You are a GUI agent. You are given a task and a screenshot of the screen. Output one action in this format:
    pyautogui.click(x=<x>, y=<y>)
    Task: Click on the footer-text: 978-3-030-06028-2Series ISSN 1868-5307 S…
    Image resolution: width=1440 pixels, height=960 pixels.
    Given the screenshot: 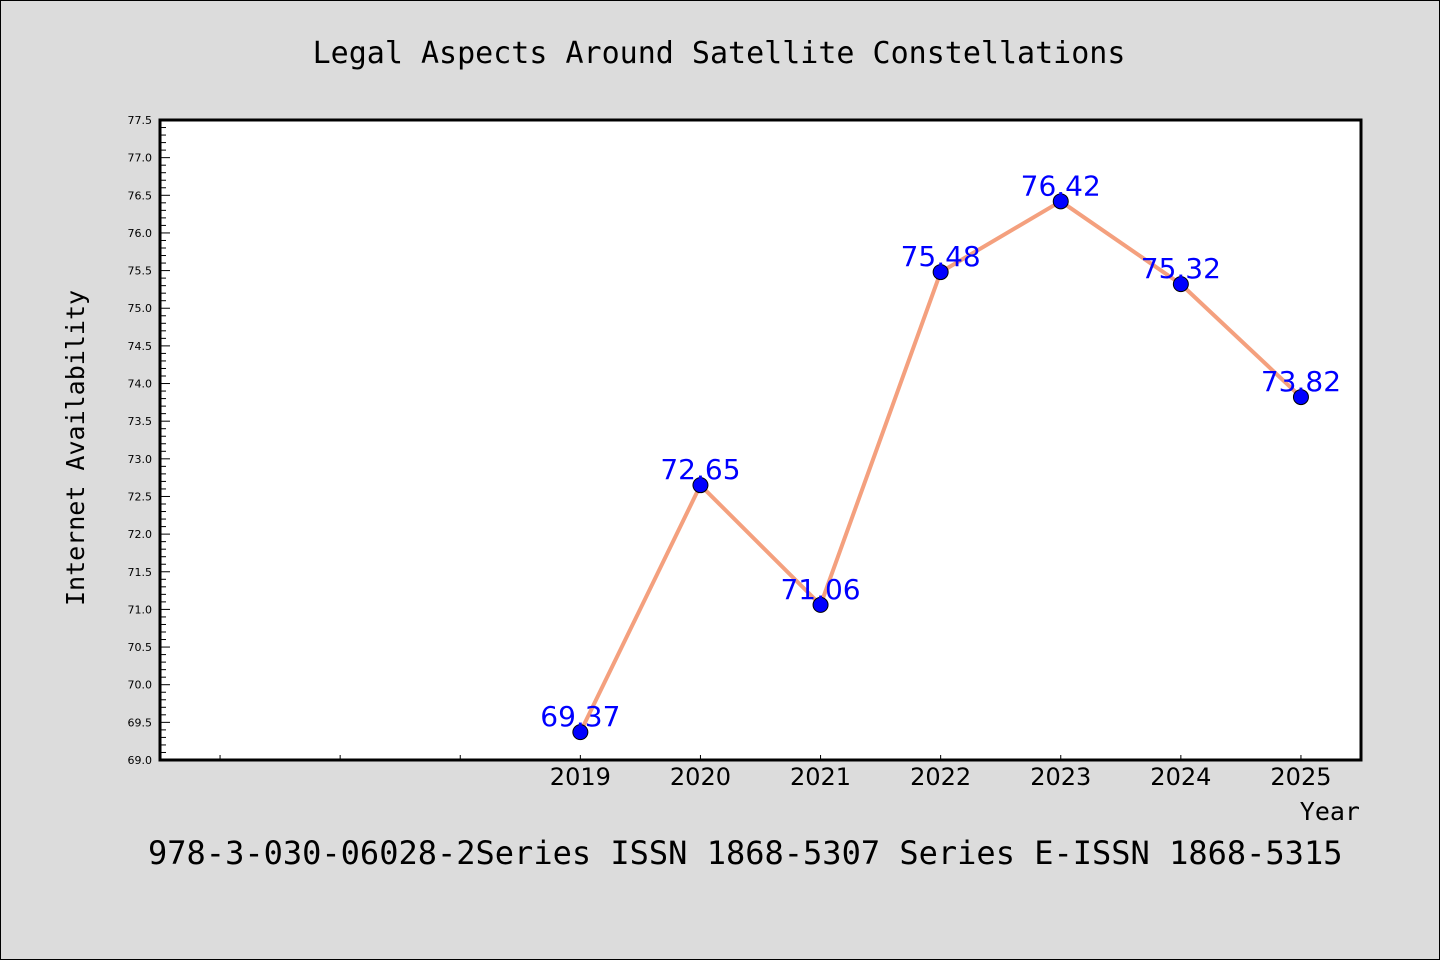 What is the action you would take?
    pyautogui.click(x=745, y=853)
    